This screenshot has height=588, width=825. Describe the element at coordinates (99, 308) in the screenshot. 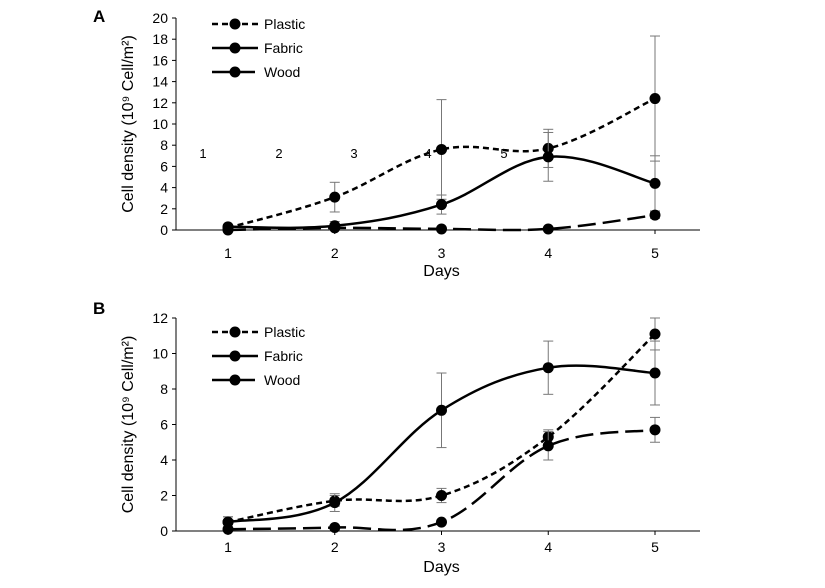

I see `panel-letter-b: B` at that location.